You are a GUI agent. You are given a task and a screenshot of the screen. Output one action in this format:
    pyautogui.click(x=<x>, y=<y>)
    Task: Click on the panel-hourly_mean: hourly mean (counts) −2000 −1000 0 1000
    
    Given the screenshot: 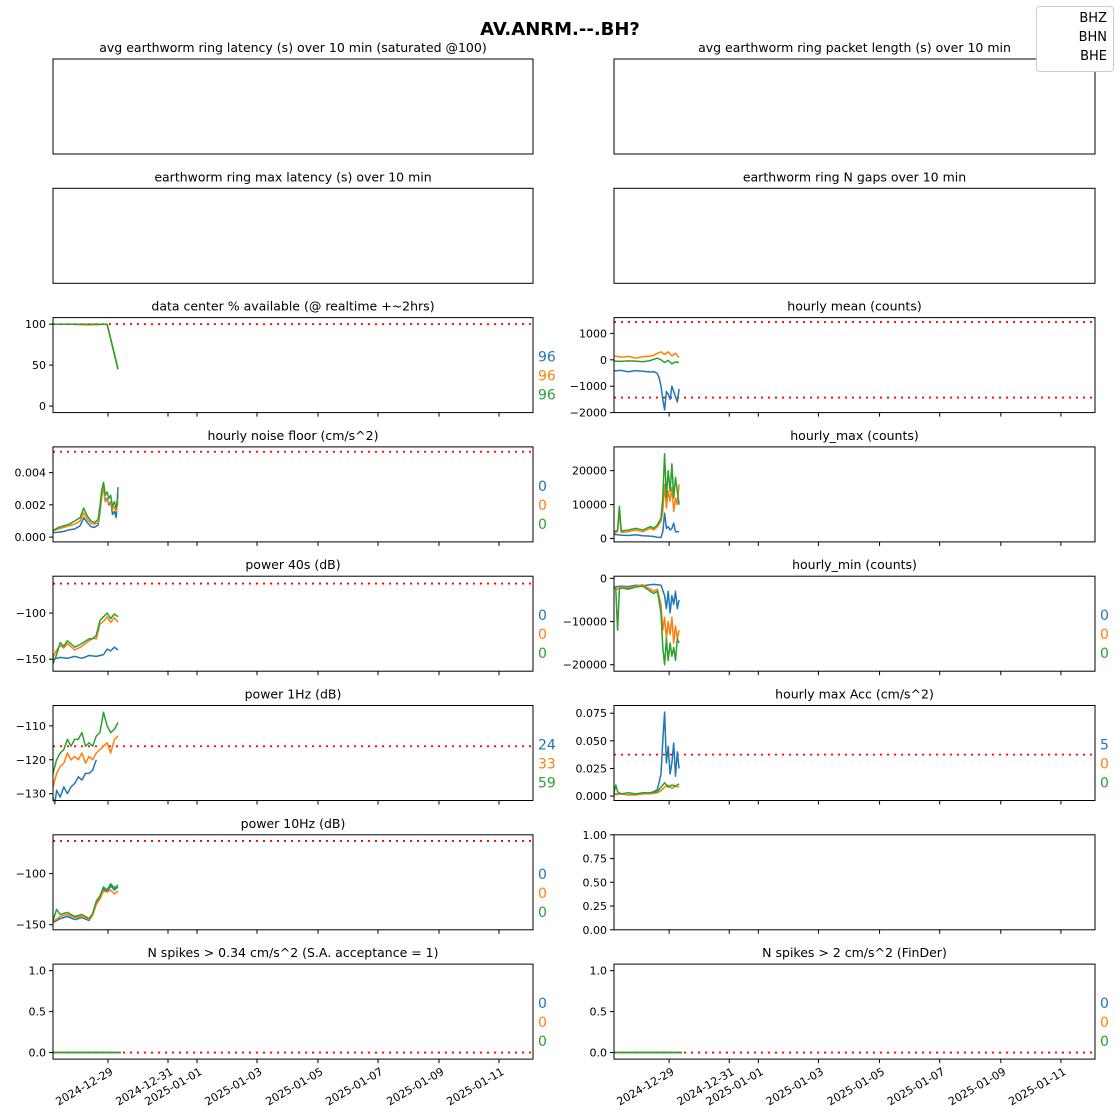 What is the action you would take?
    pyautogui.click(x=833, y=359)
    